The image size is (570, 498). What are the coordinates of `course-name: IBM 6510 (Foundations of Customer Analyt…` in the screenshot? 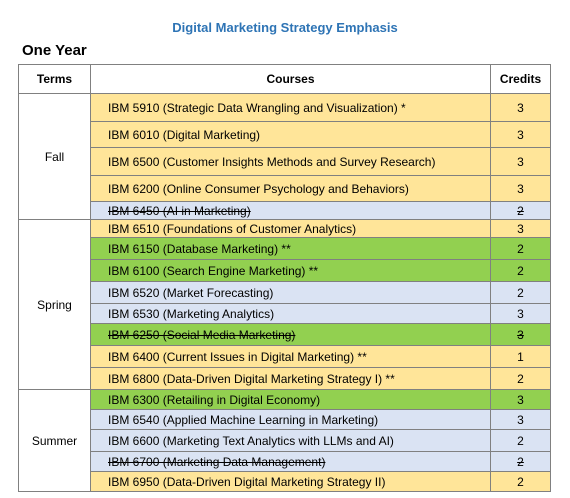 It's located at (232, 228).